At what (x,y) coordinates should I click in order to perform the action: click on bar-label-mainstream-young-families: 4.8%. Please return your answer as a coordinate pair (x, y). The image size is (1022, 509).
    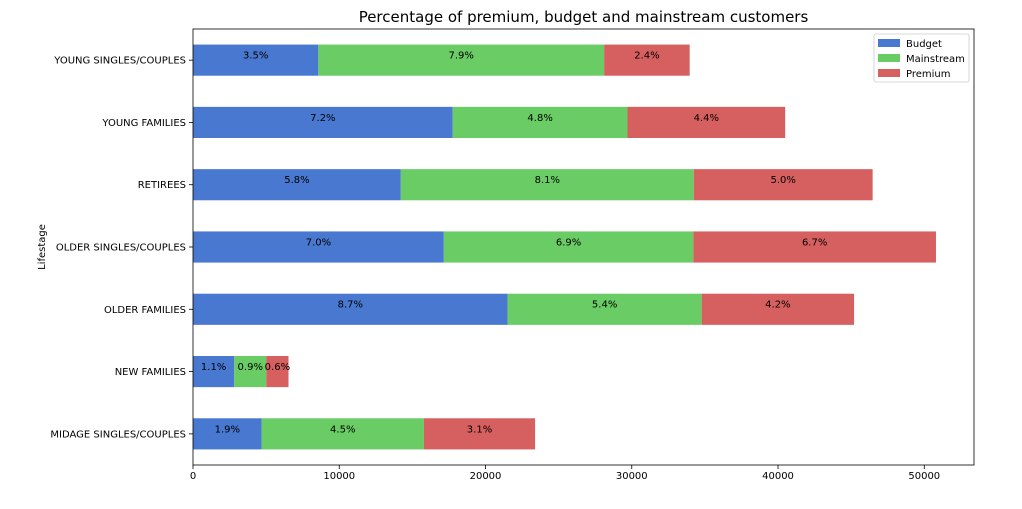
    Looking at the image, I should click on (539, 118).